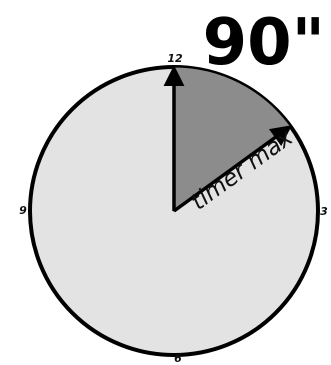 The height and width of the screenshot is (365, 331). What do you see at coordinates (232, 169) in the screenshot?
I see `timer-max-arrow` at bounding box center [232, 169].